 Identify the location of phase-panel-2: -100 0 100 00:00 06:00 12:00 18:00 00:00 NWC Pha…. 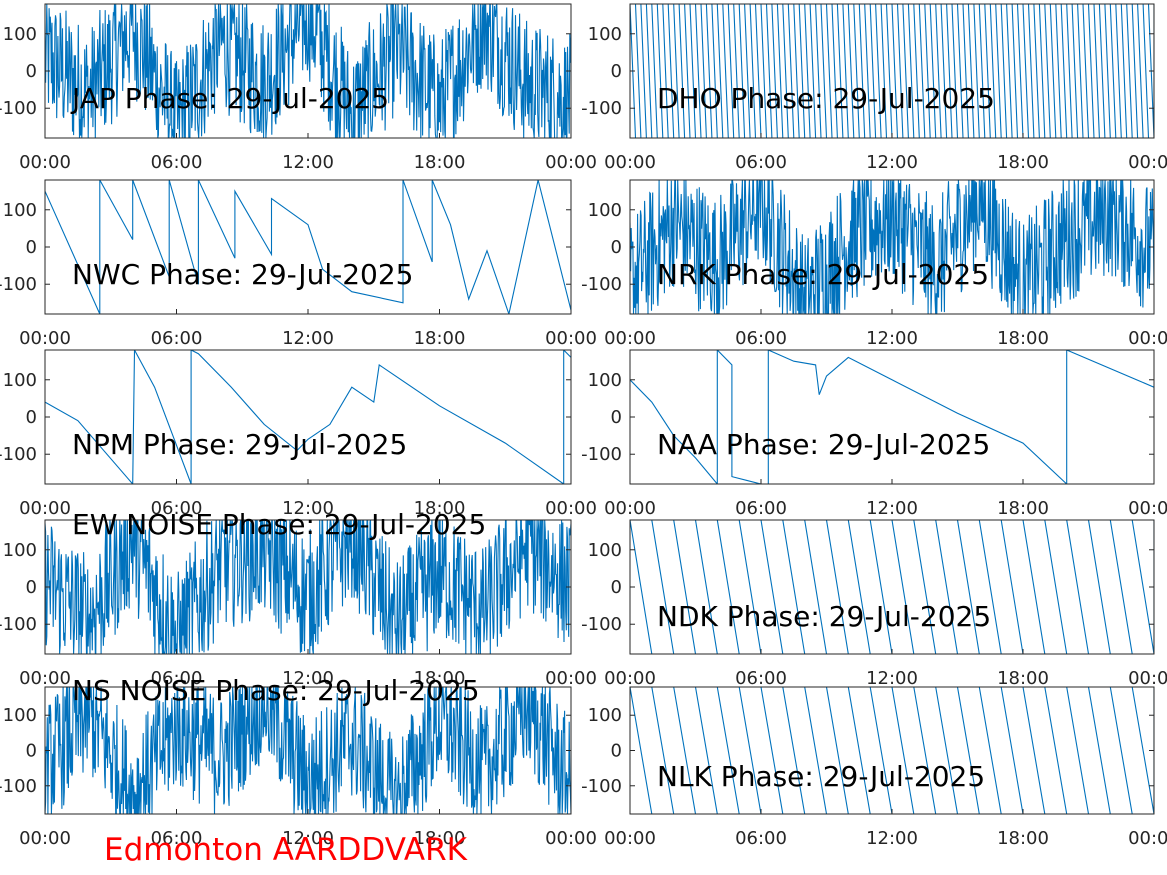
(298, 264).